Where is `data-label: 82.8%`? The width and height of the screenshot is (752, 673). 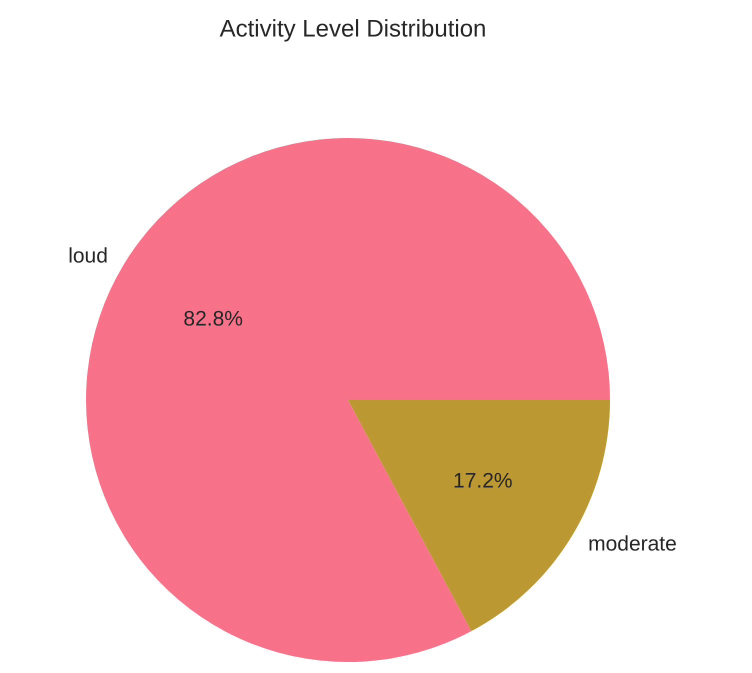 data-label: 82.8% is located at coordinates (213, 319).